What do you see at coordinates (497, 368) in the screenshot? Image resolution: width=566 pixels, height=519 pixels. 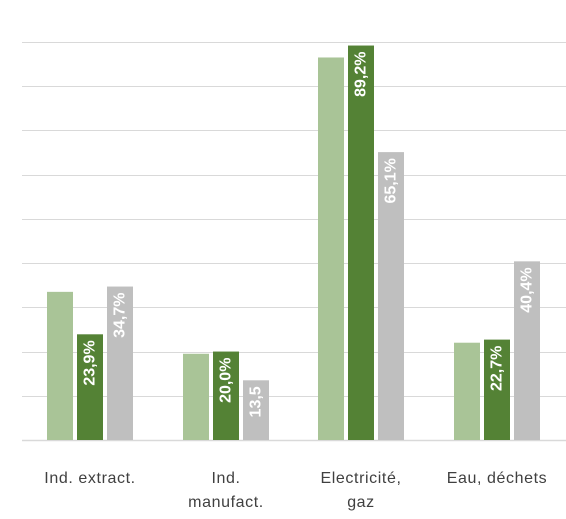 I see `data-label: 22,7%` at bounding box center [497, 368].